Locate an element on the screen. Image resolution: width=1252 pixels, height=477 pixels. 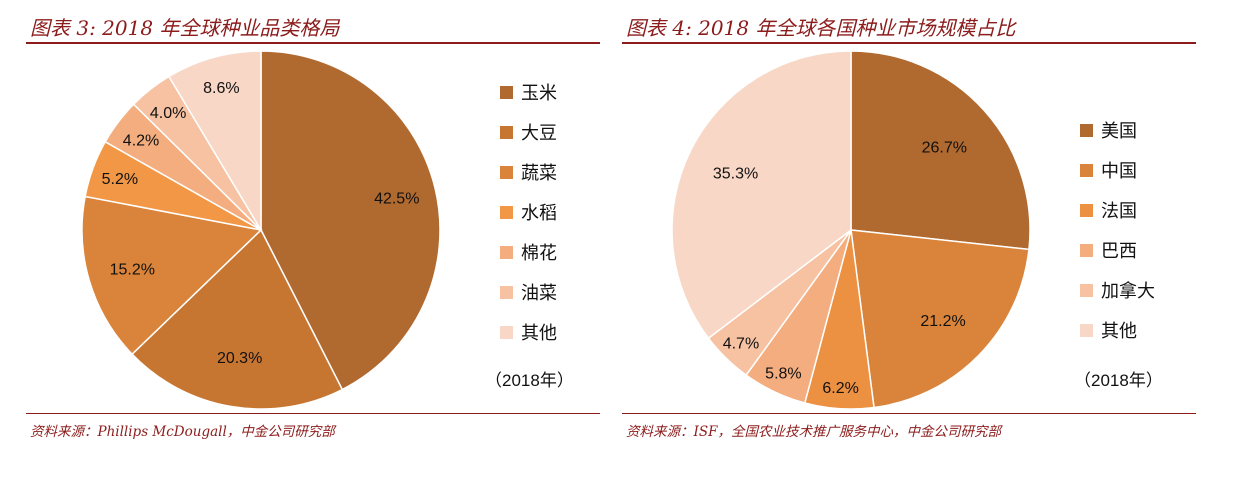
legend-label: 棉花 is located at coordinates (539, 253).